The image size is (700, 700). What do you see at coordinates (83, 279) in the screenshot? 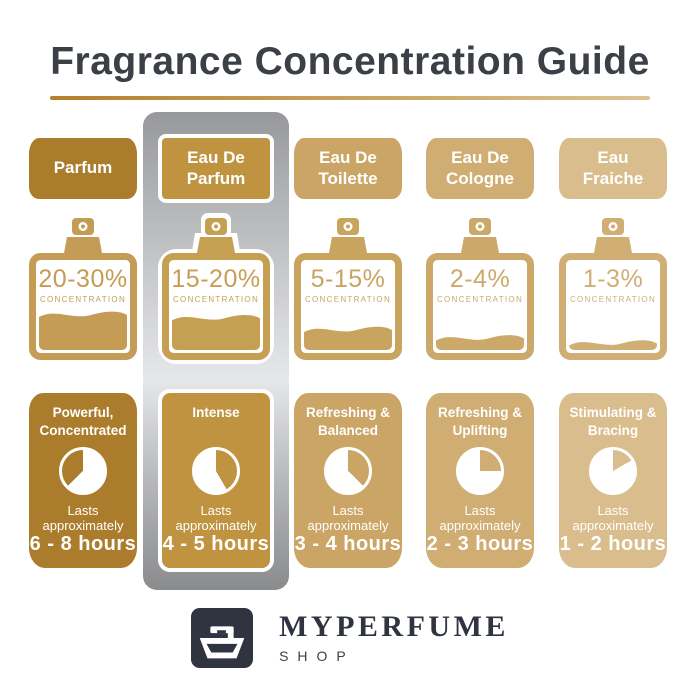
I see `concentration-value: 20-30%` at bounding box center [83, 279].